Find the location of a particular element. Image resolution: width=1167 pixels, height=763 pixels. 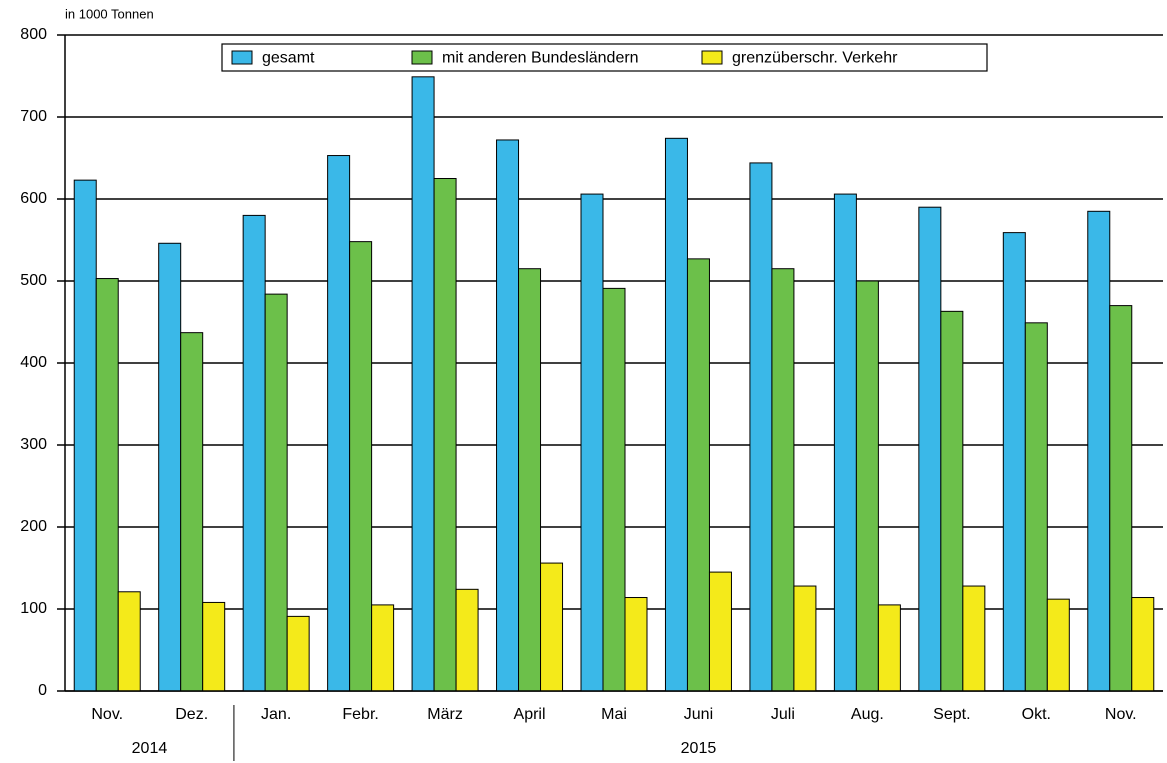

y-tick-label: 400 is located at coordinates (33, 362).